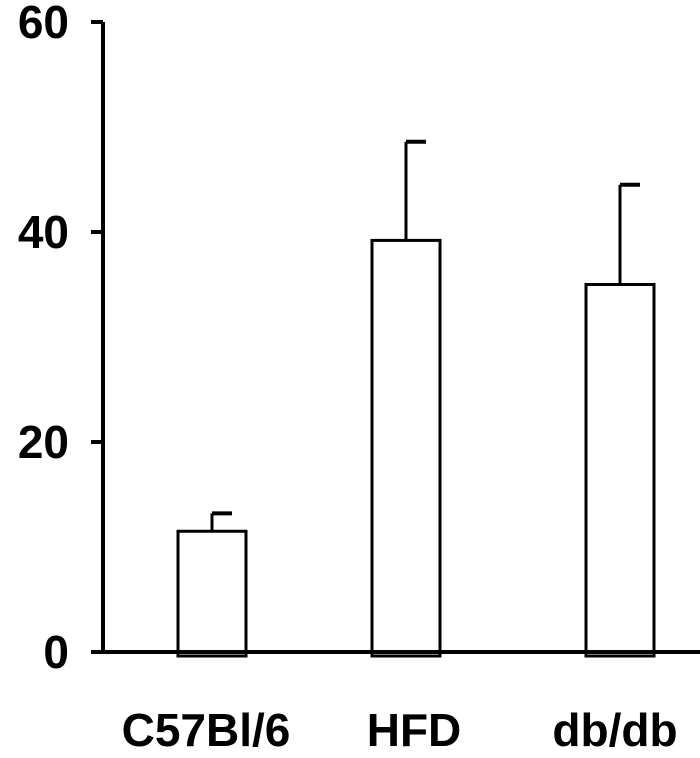 This screenshot has width=700, height=758. I want to click on y-tick-label: 20, so click(43, 442).